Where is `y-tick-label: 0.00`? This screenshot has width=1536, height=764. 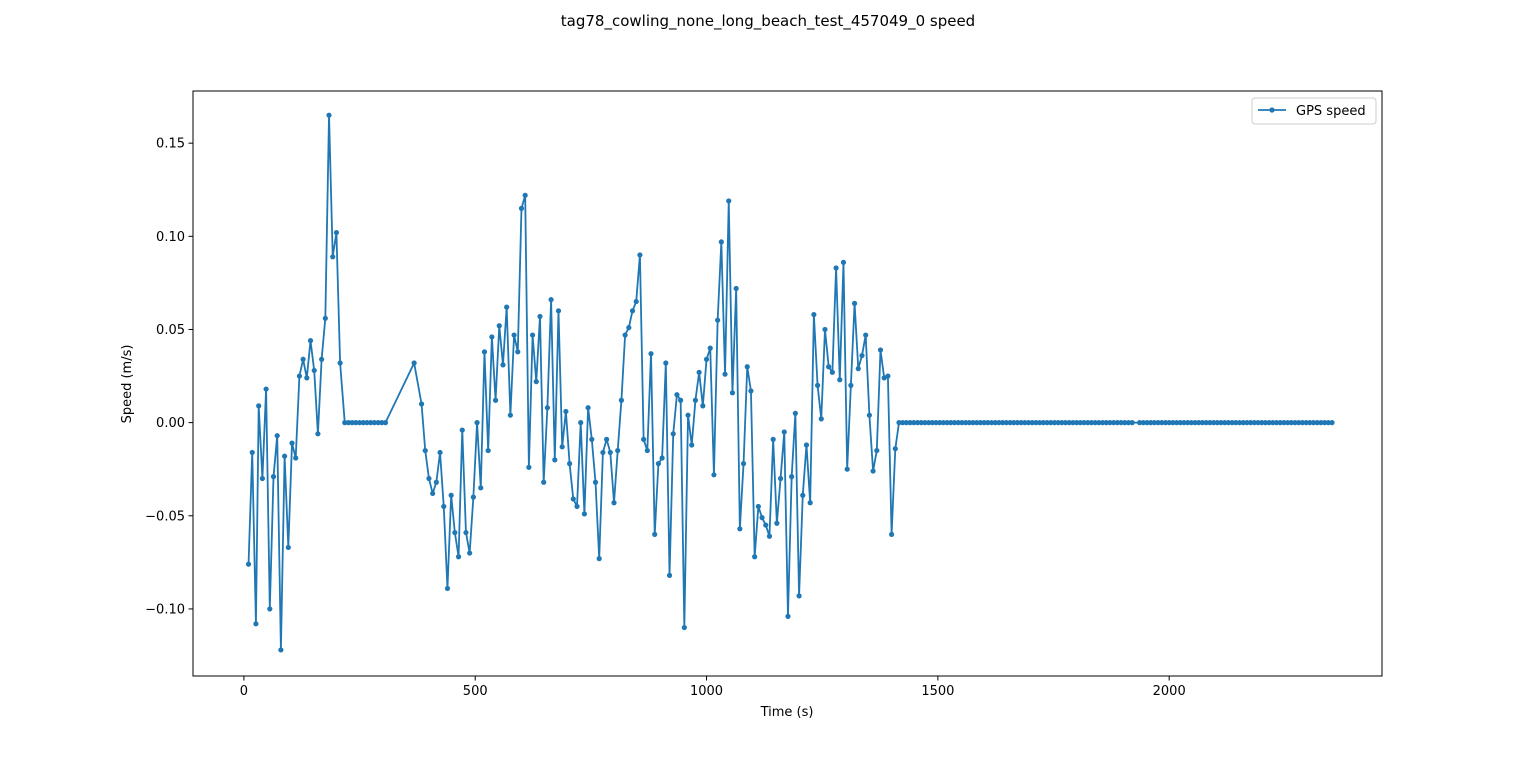
y-tick-label: 0.00 is located at coordinates (170, 423).